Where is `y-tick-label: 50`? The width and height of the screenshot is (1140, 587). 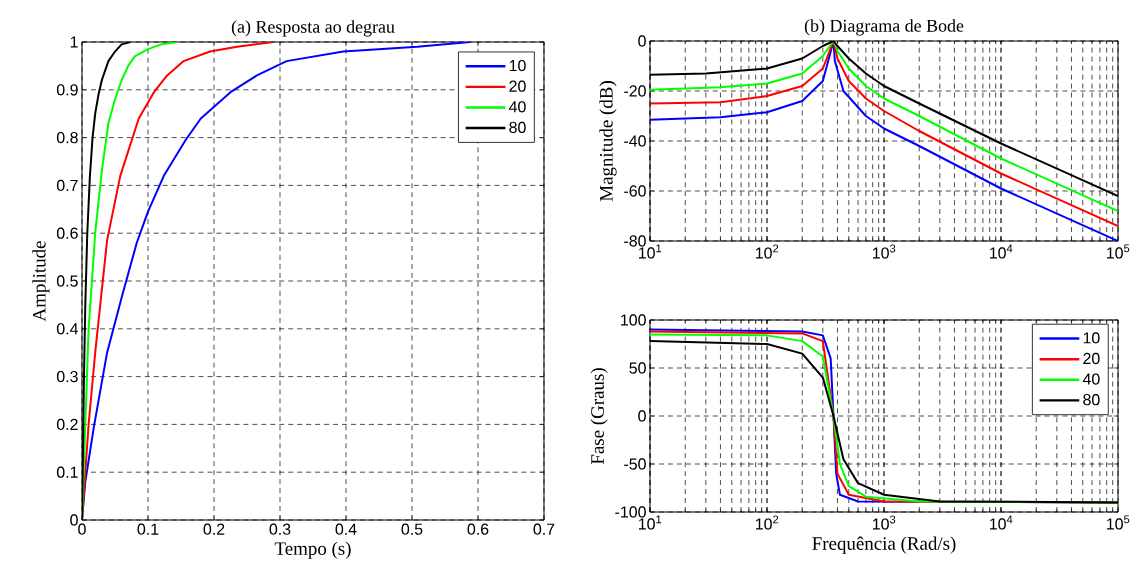
y-tick-label: 50 is located at coordinates (637, 368).